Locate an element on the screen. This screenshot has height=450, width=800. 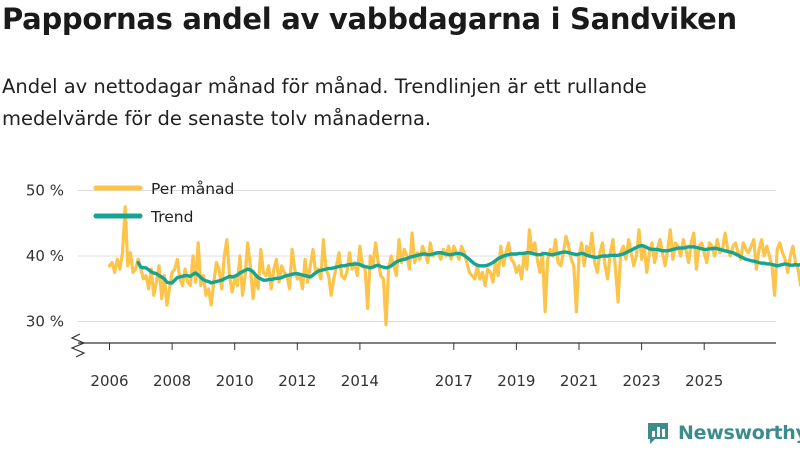
x-tick-label-2021: 2021 is located at coordinates (579, 381).